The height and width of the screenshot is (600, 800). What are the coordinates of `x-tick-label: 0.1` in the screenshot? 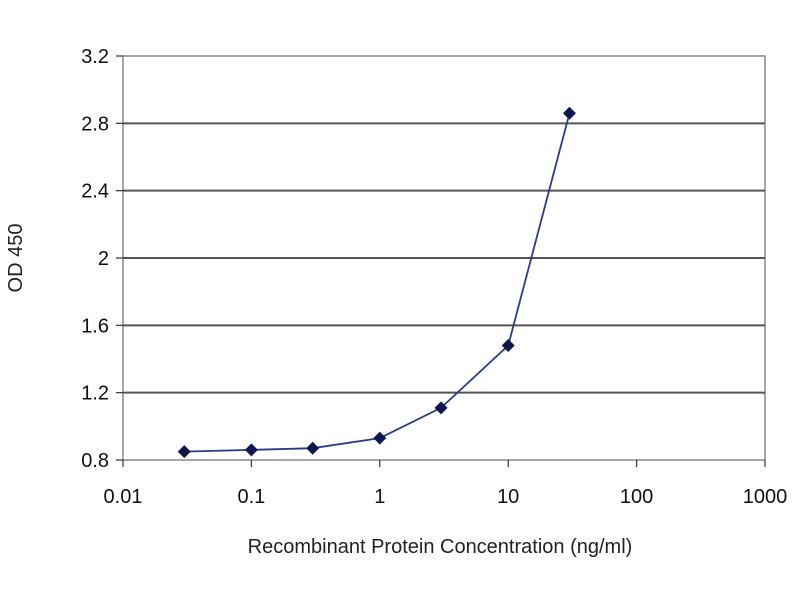 It's located at (251, 497).